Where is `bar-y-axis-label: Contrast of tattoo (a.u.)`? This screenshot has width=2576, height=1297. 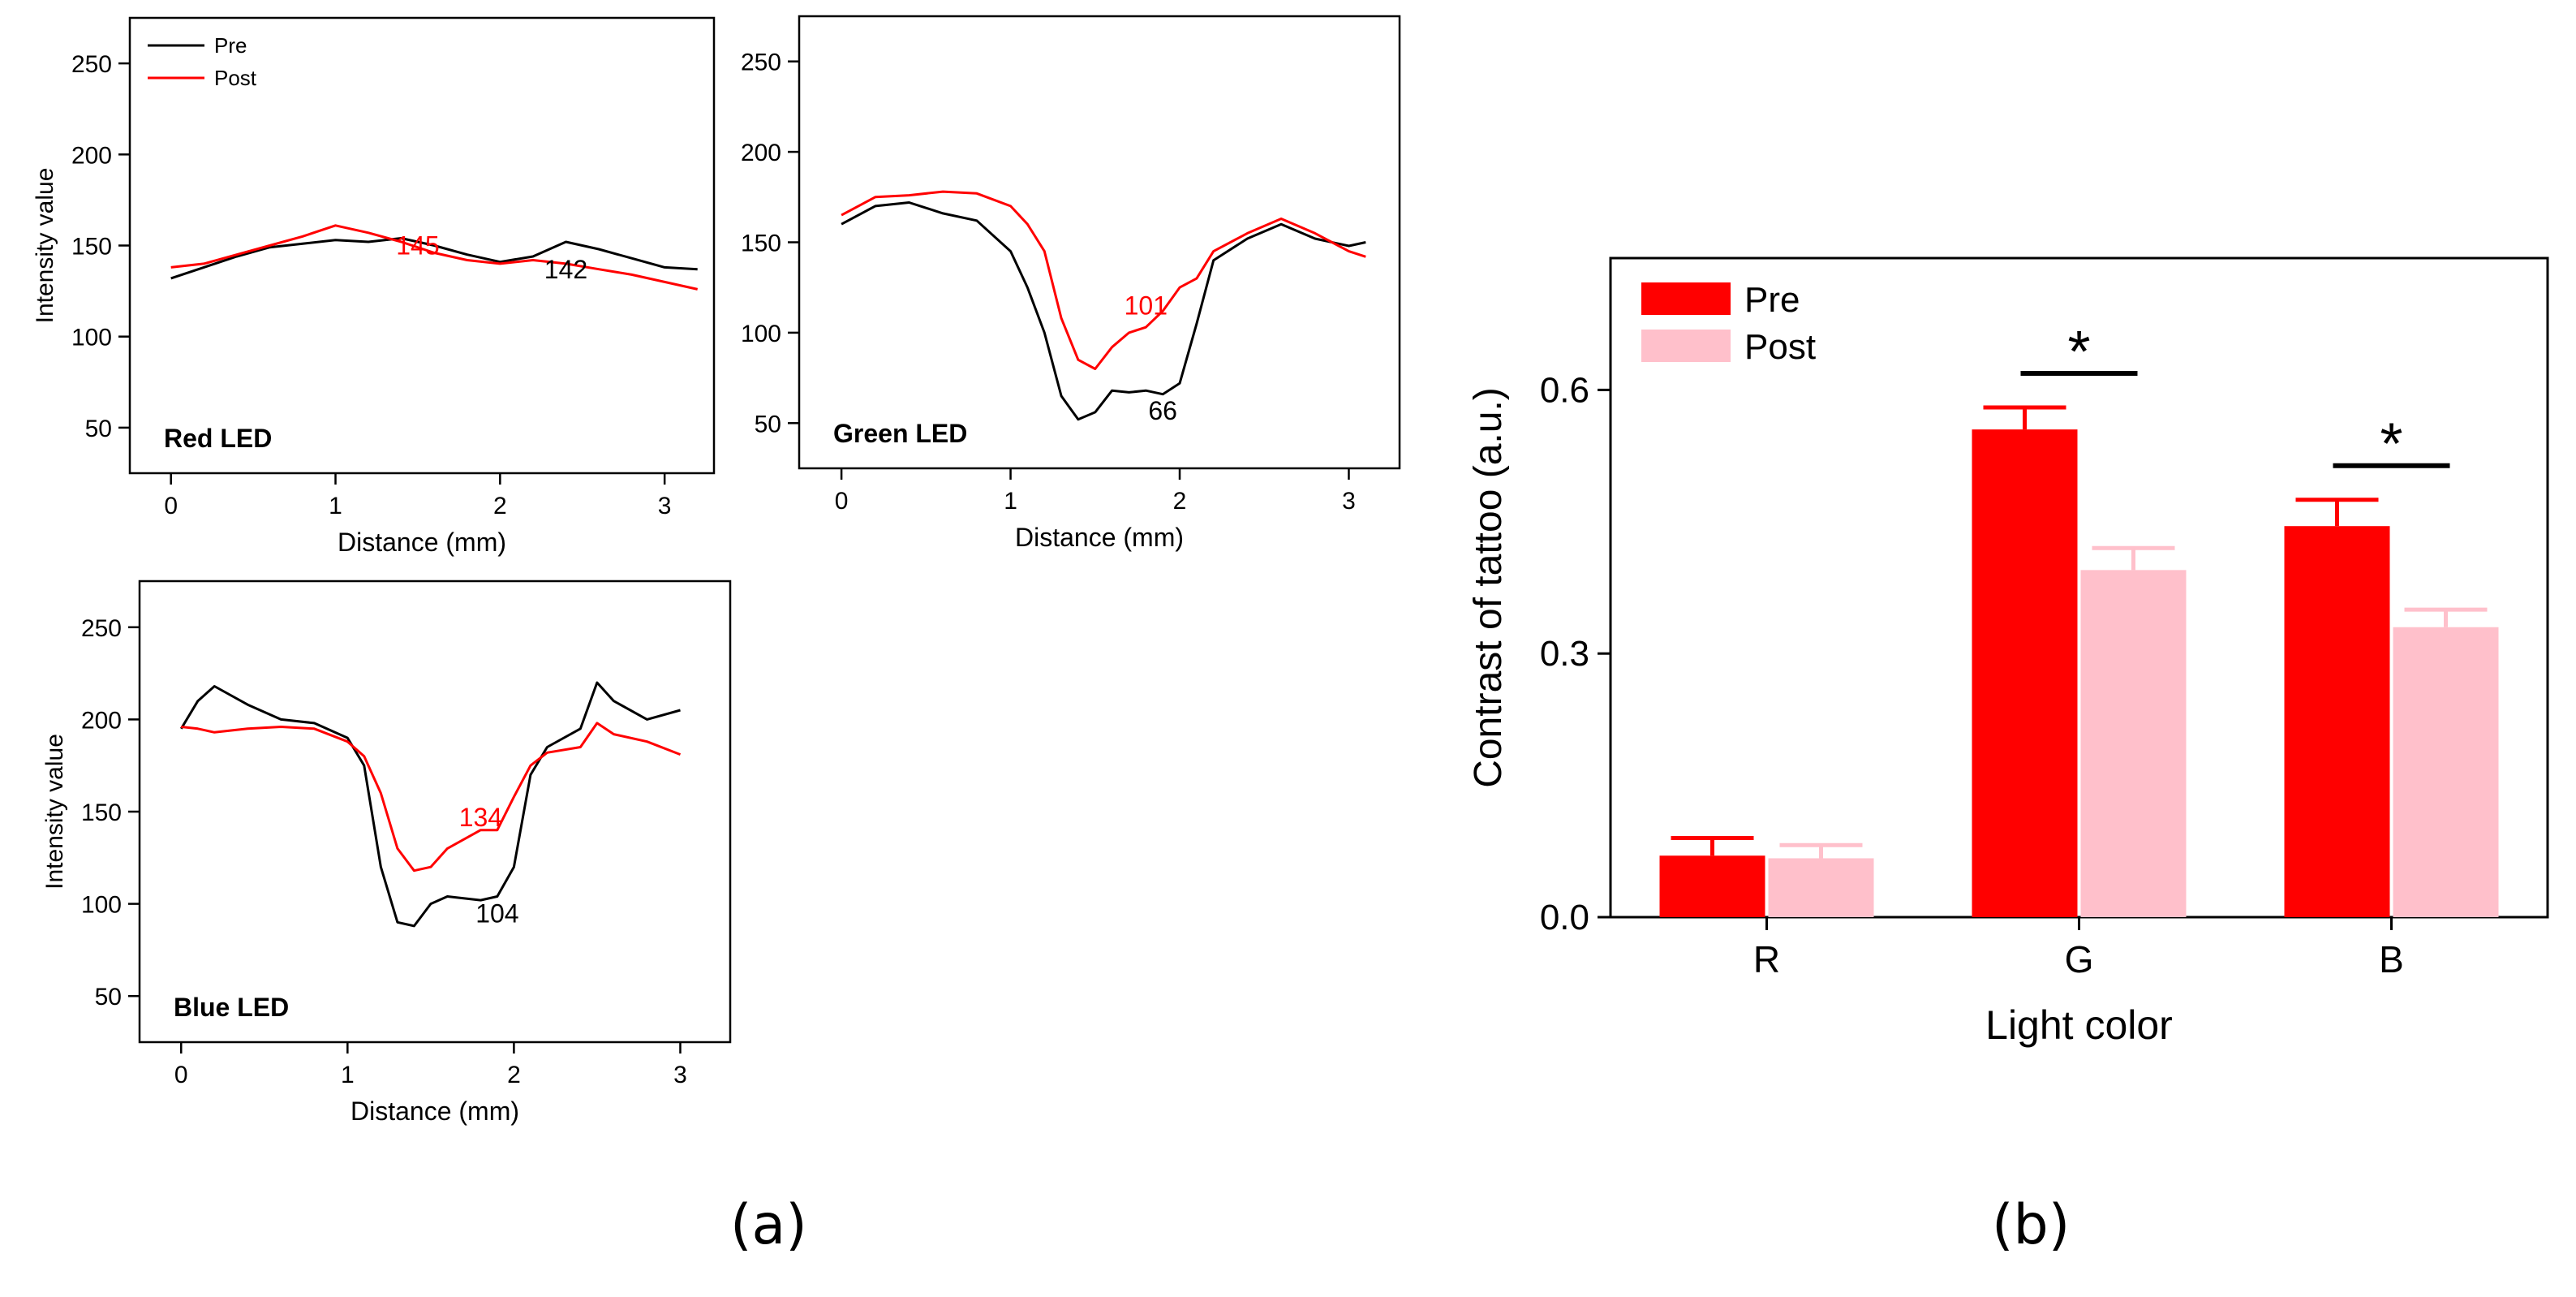
bar-y-axis-label: Contrast of tattoo (a.u.) is located at coordinates (1488, 587).